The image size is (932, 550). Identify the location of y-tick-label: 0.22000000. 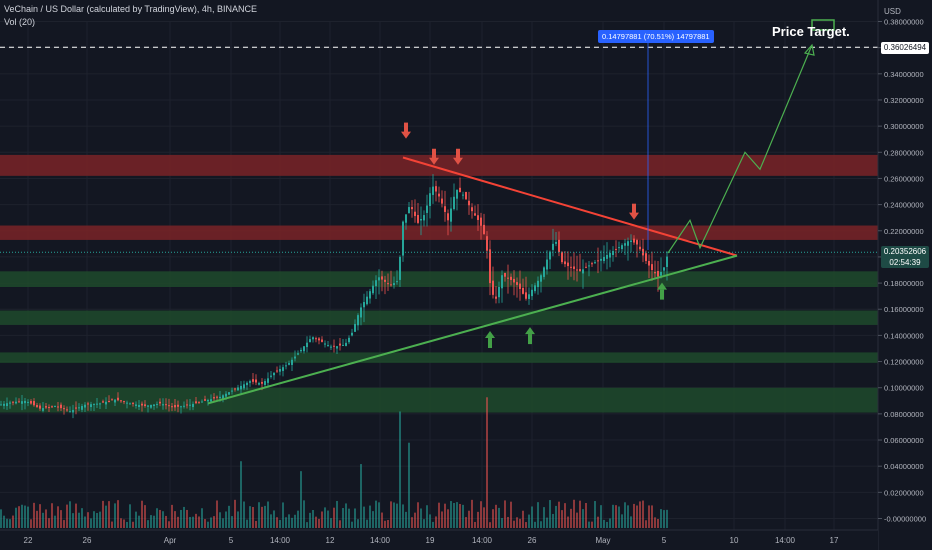
(904, 231).